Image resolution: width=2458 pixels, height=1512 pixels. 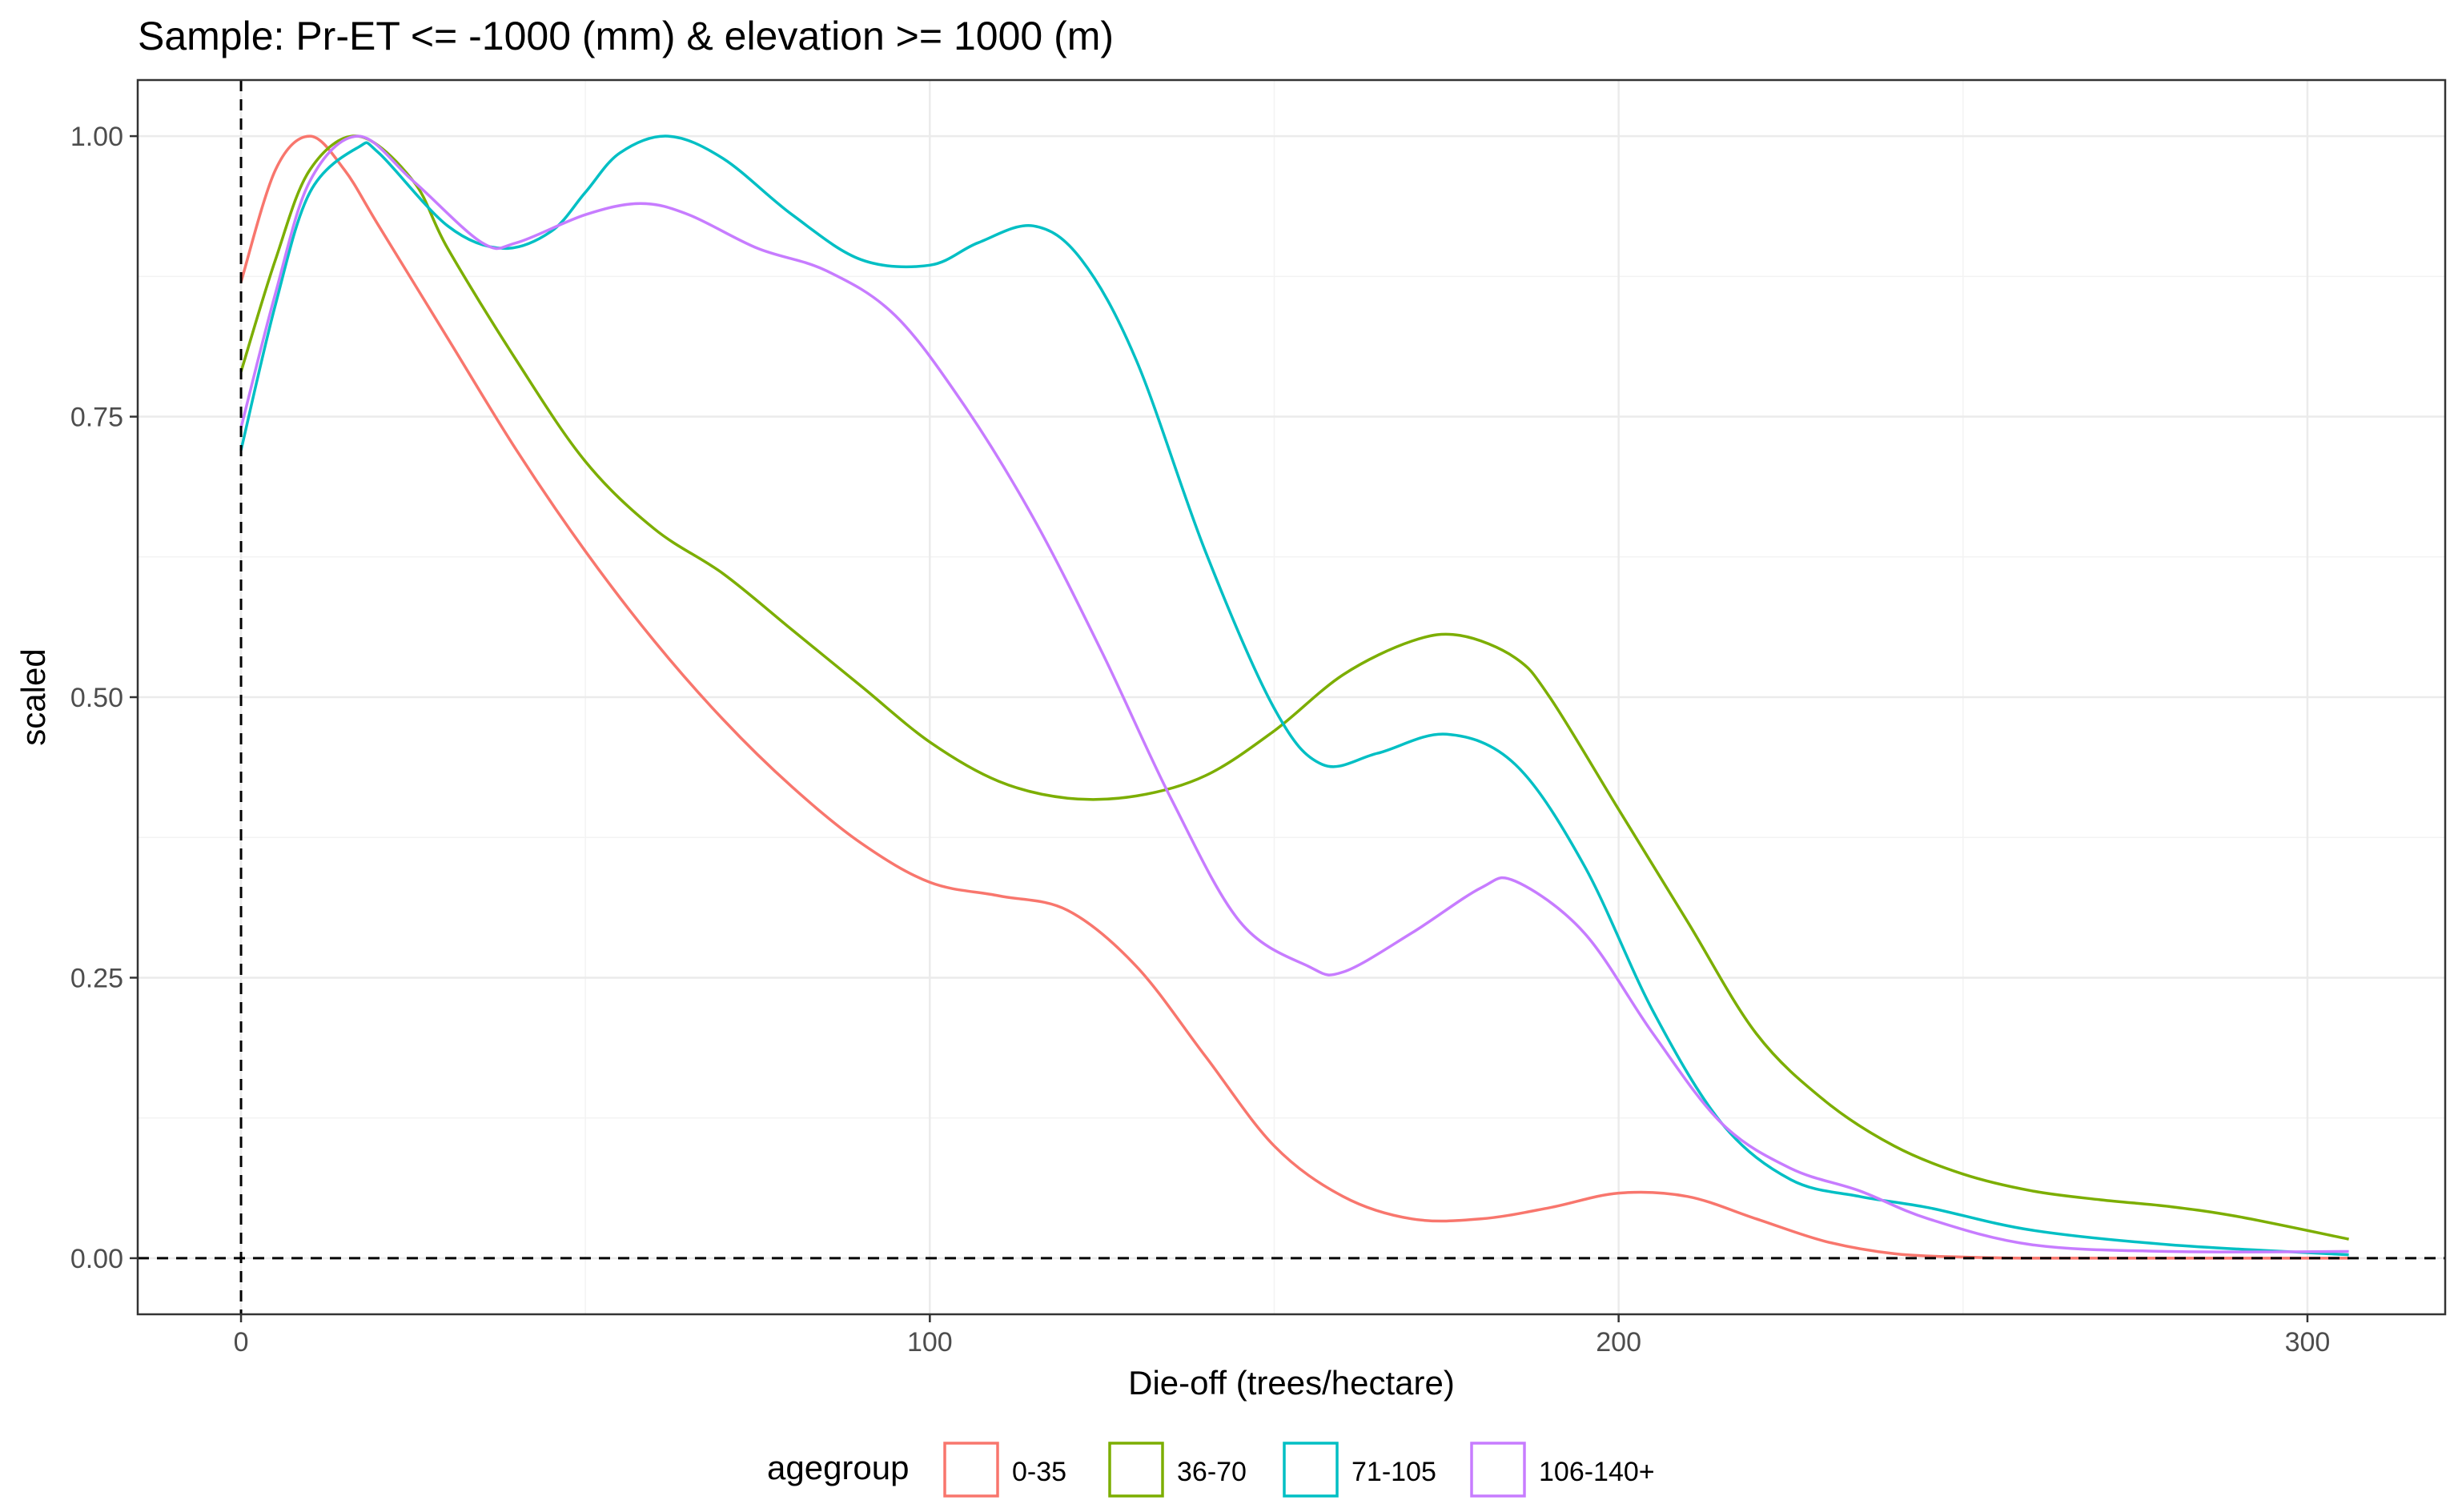 What do you see at coordinates (1291, 1383) in the screenshot?
I see `x-axis-title: Die-off (trees/hectare)` at bounding box center [1291, 1383].